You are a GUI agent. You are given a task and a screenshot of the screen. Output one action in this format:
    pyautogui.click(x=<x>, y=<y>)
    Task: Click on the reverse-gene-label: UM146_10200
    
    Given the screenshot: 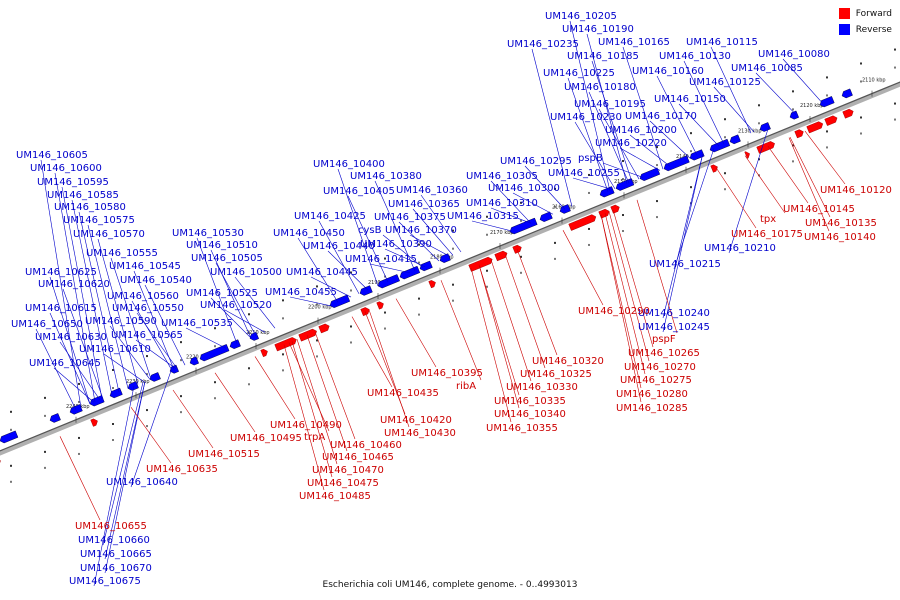 What is the action you would take?
    pyautogui.click(x=641, y=130)
    